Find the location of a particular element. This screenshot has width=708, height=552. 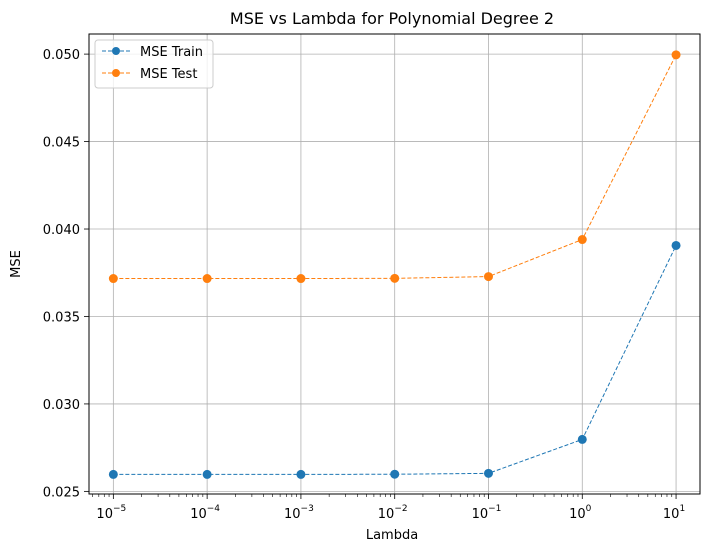

x-tick-label: 10⁻³ is located at coordinates (299, 513).